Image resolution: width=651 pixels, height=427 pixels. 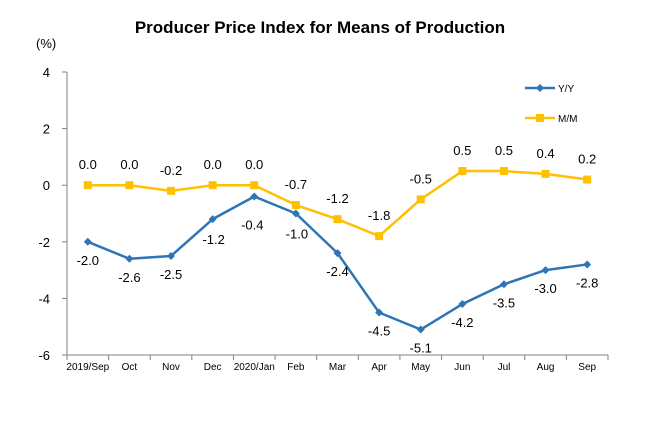 I want to click on y-tick-label: -4, so click(x=44, y=298).